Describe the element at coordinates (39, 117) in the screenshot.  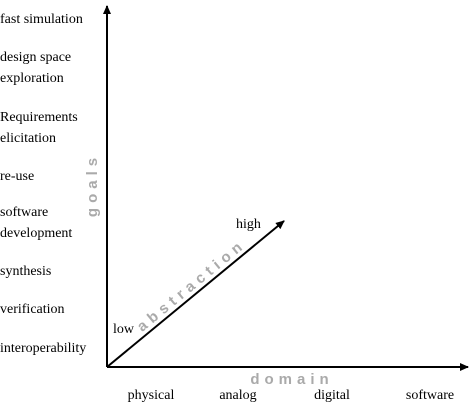
I see `goal-label: Requirements` at that location.